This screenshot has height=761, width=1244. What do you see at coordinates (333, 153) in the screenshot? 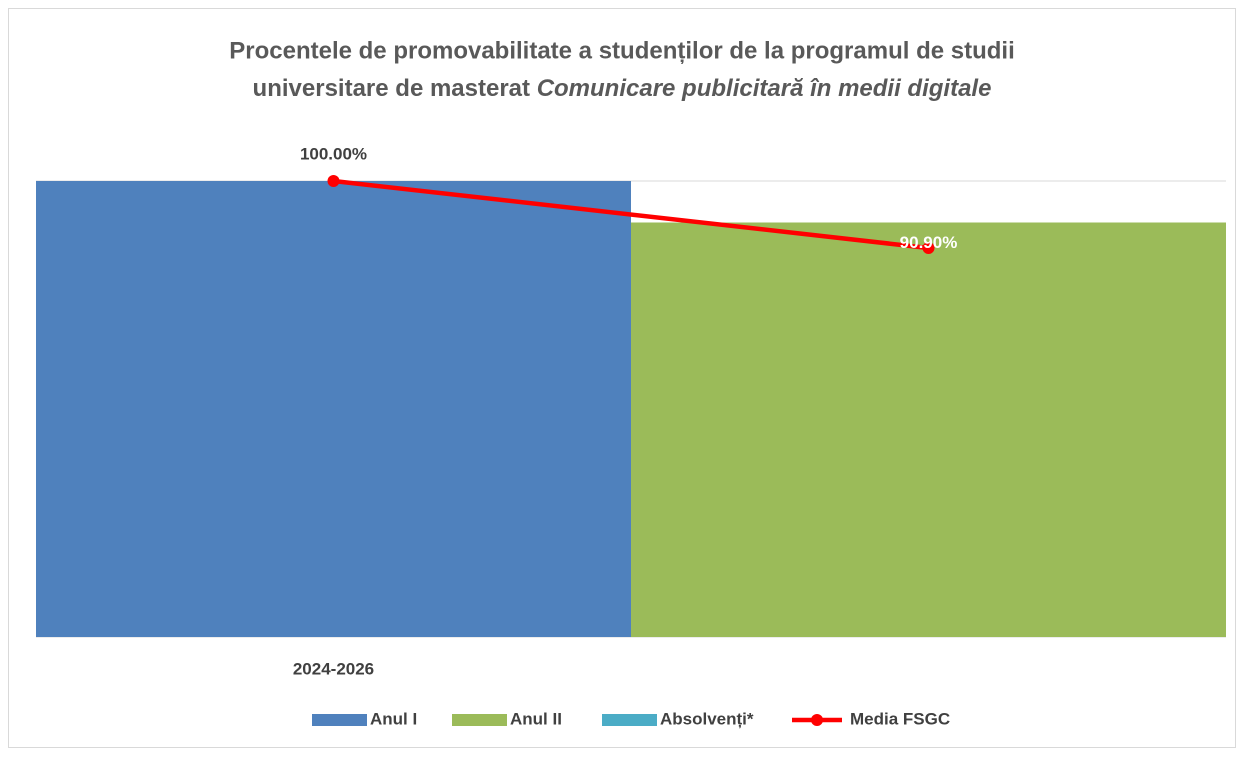
I see `data-label: 100.00%` at bounding box center [333, 153].